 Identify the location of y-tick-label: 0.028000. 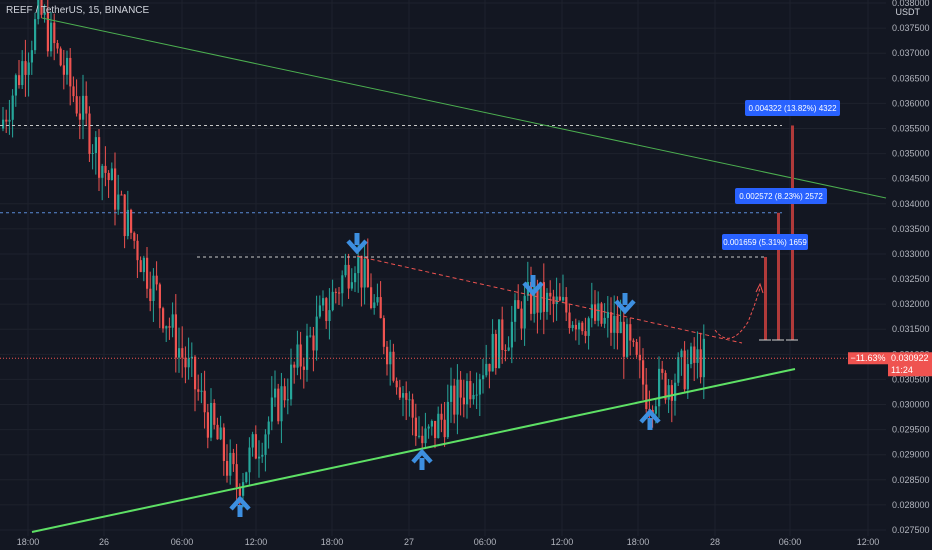
(911, 505).